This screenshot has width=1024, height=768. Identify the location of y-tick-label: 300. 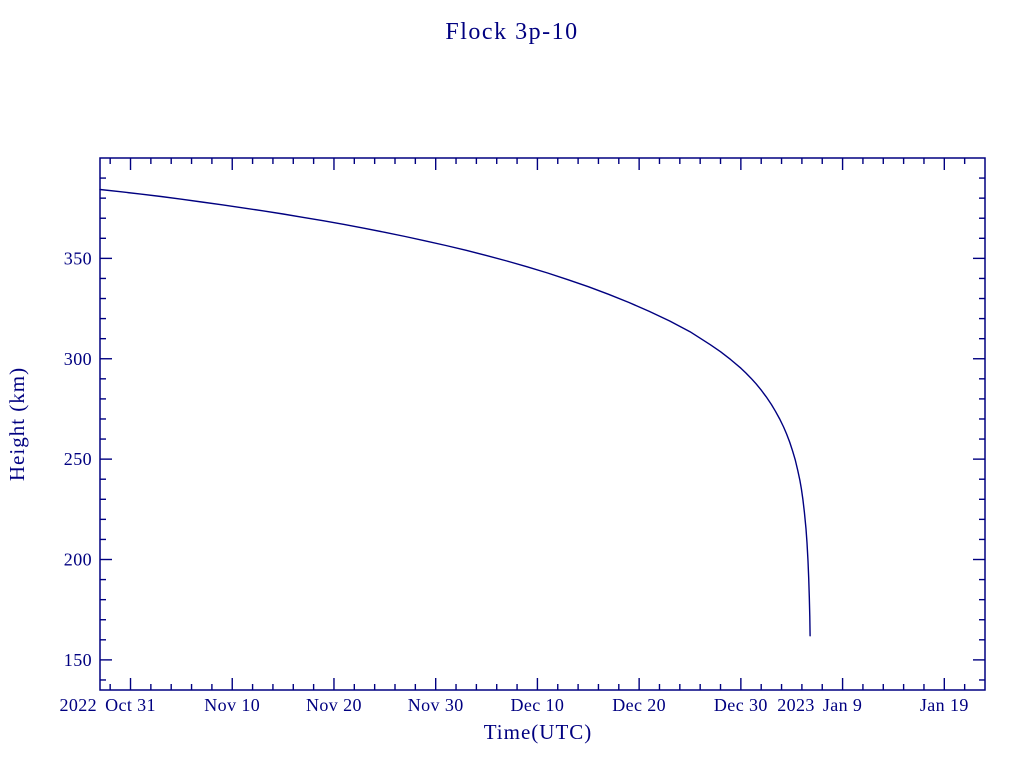
(78, 359).